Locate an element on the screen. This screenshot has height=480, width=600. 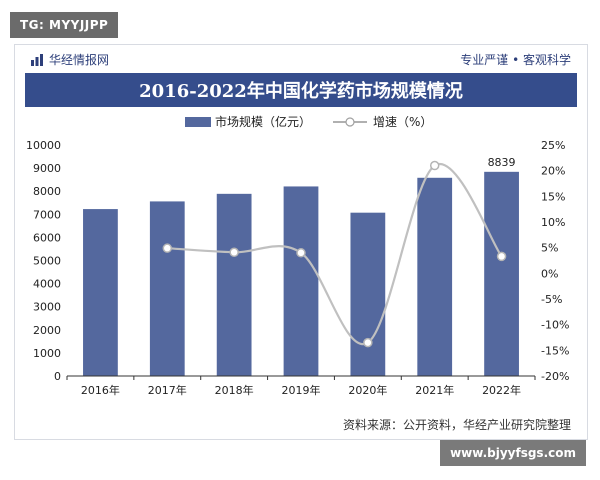
x-tick-label: 2020年 is located at coordinates (367, 390).